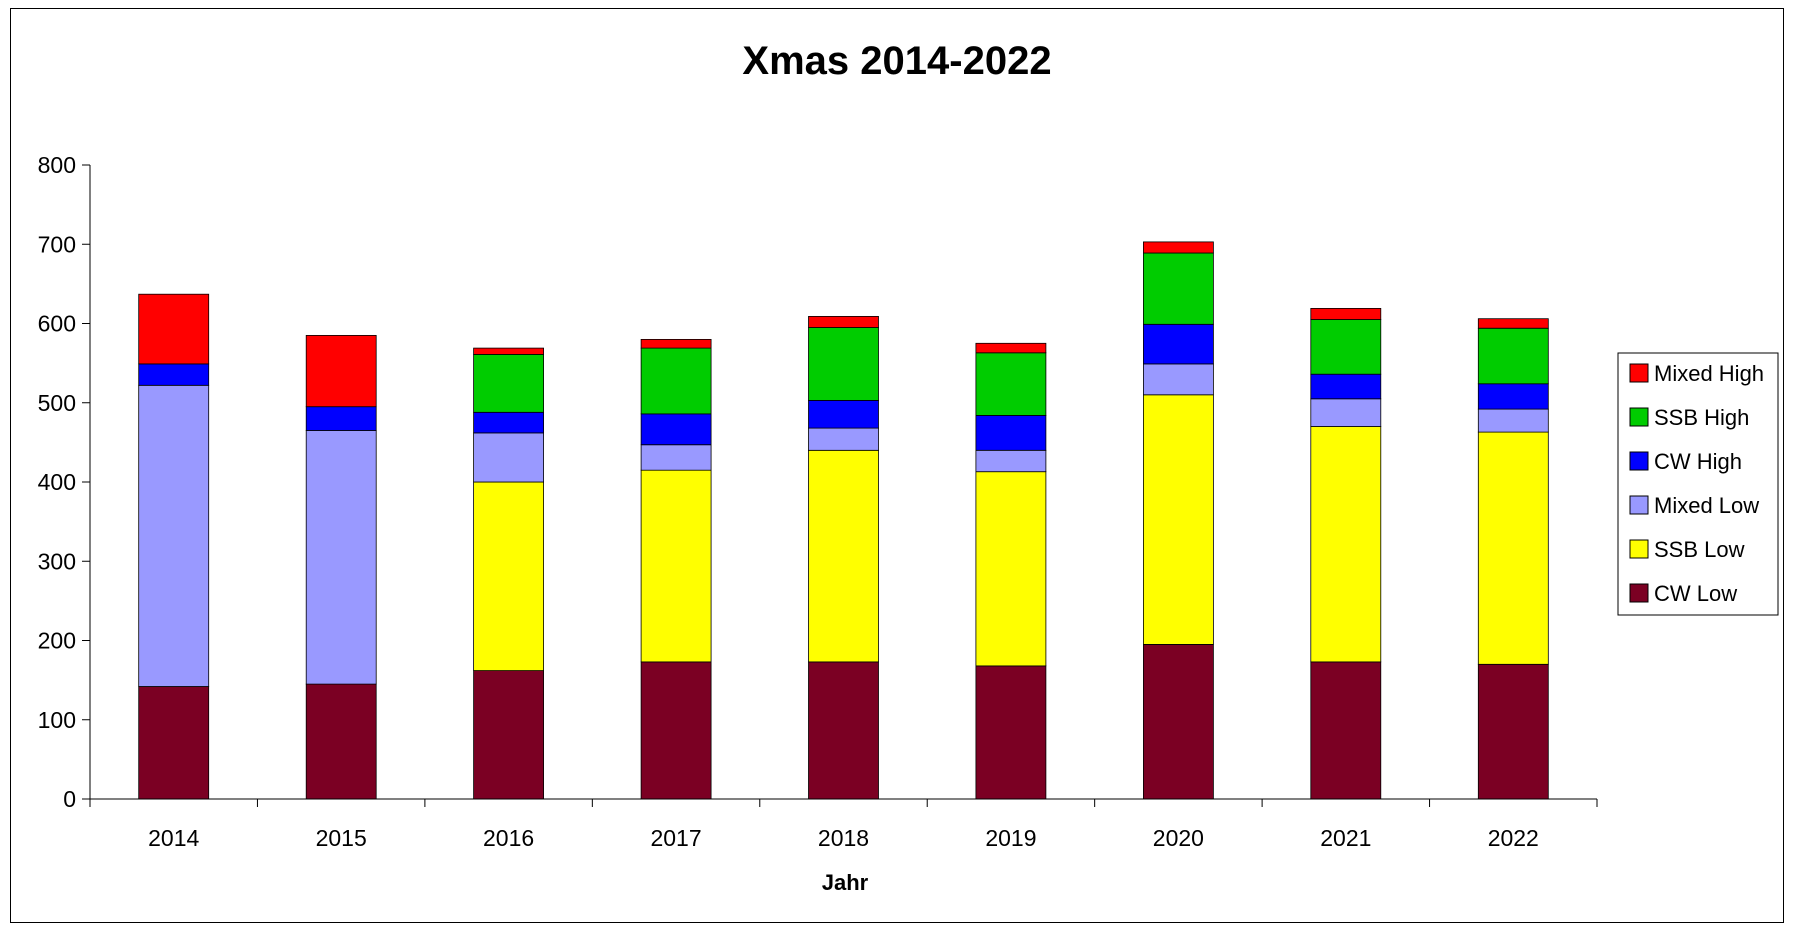  What do you see at coordinates (1346, 386) in the screenshot?
I see `bar-segment-cw-high-2021` at bounding box center [1346, 386].